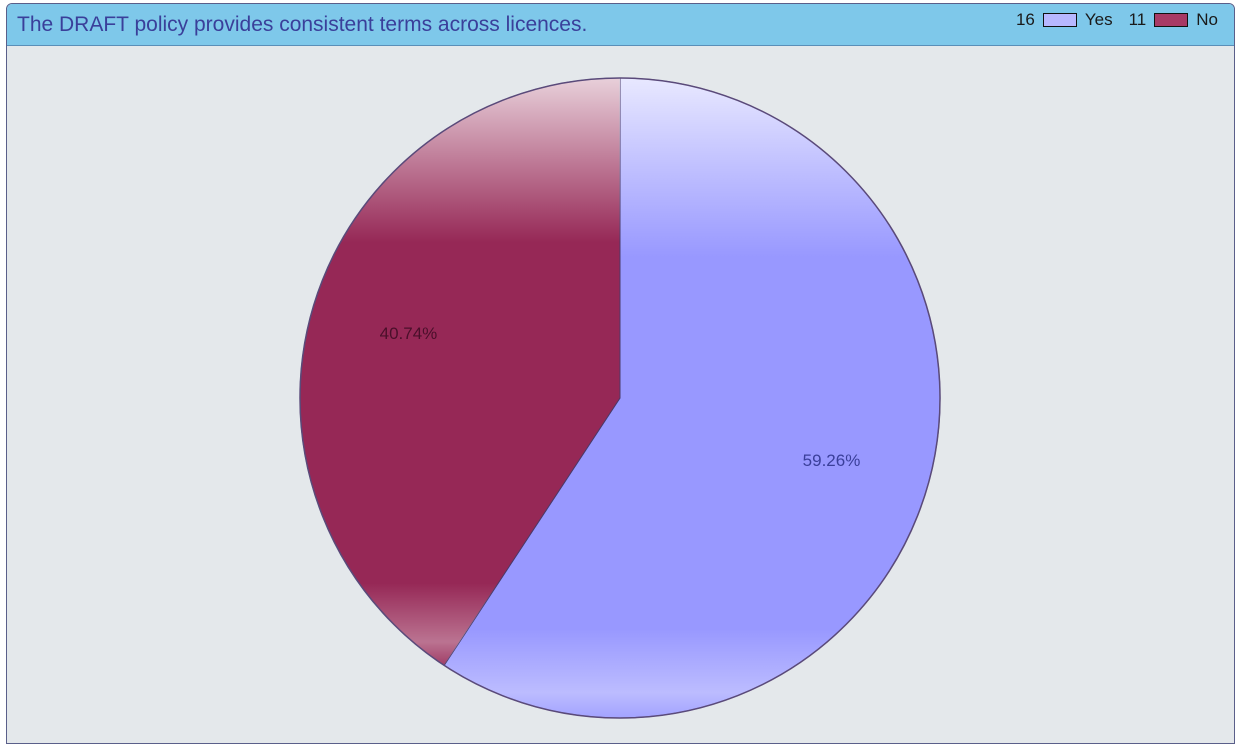 The width and height of the screenshot is (1237, 744). Describe the element at coordinates (1098, 19) in the screenshot. I see `legend-label-yes: Yes` at that location.